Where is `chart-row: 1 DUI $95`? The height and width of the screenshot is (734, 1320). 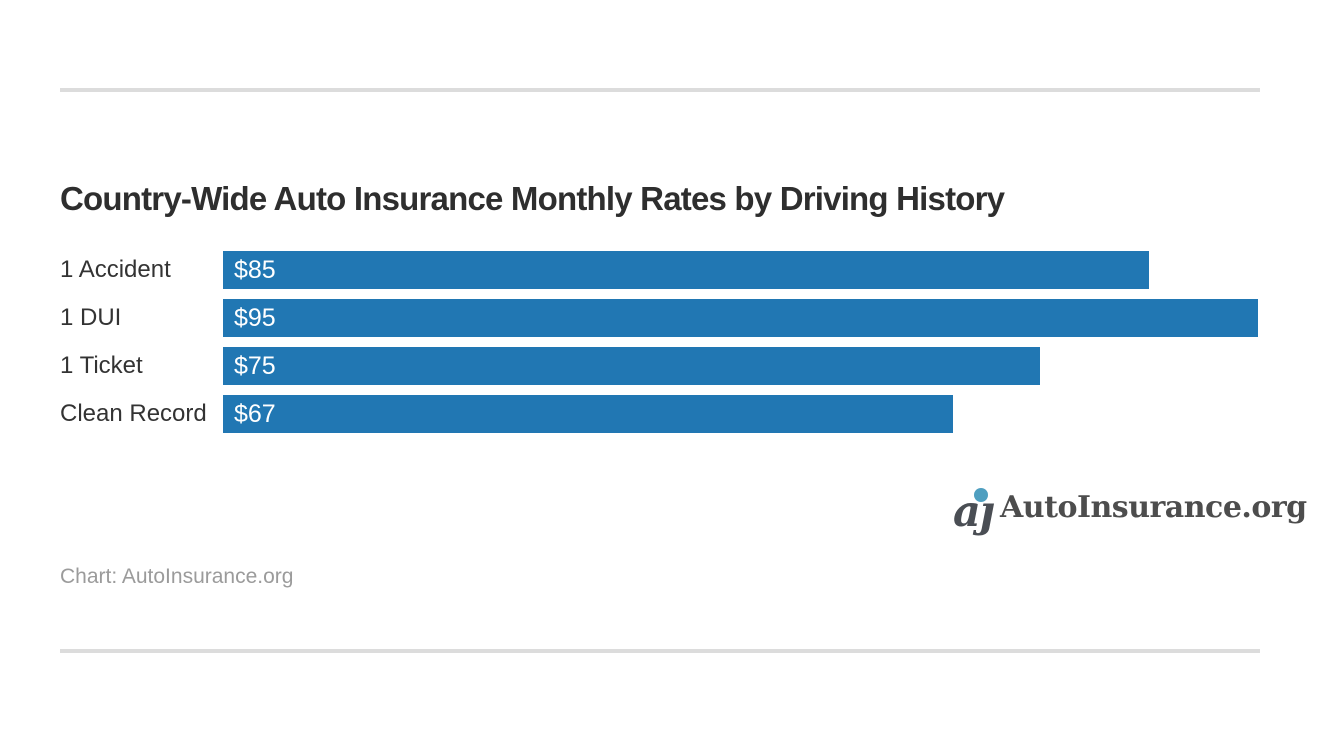 chart-row: 1 DUI $95 is located at coordinates (660, 318).